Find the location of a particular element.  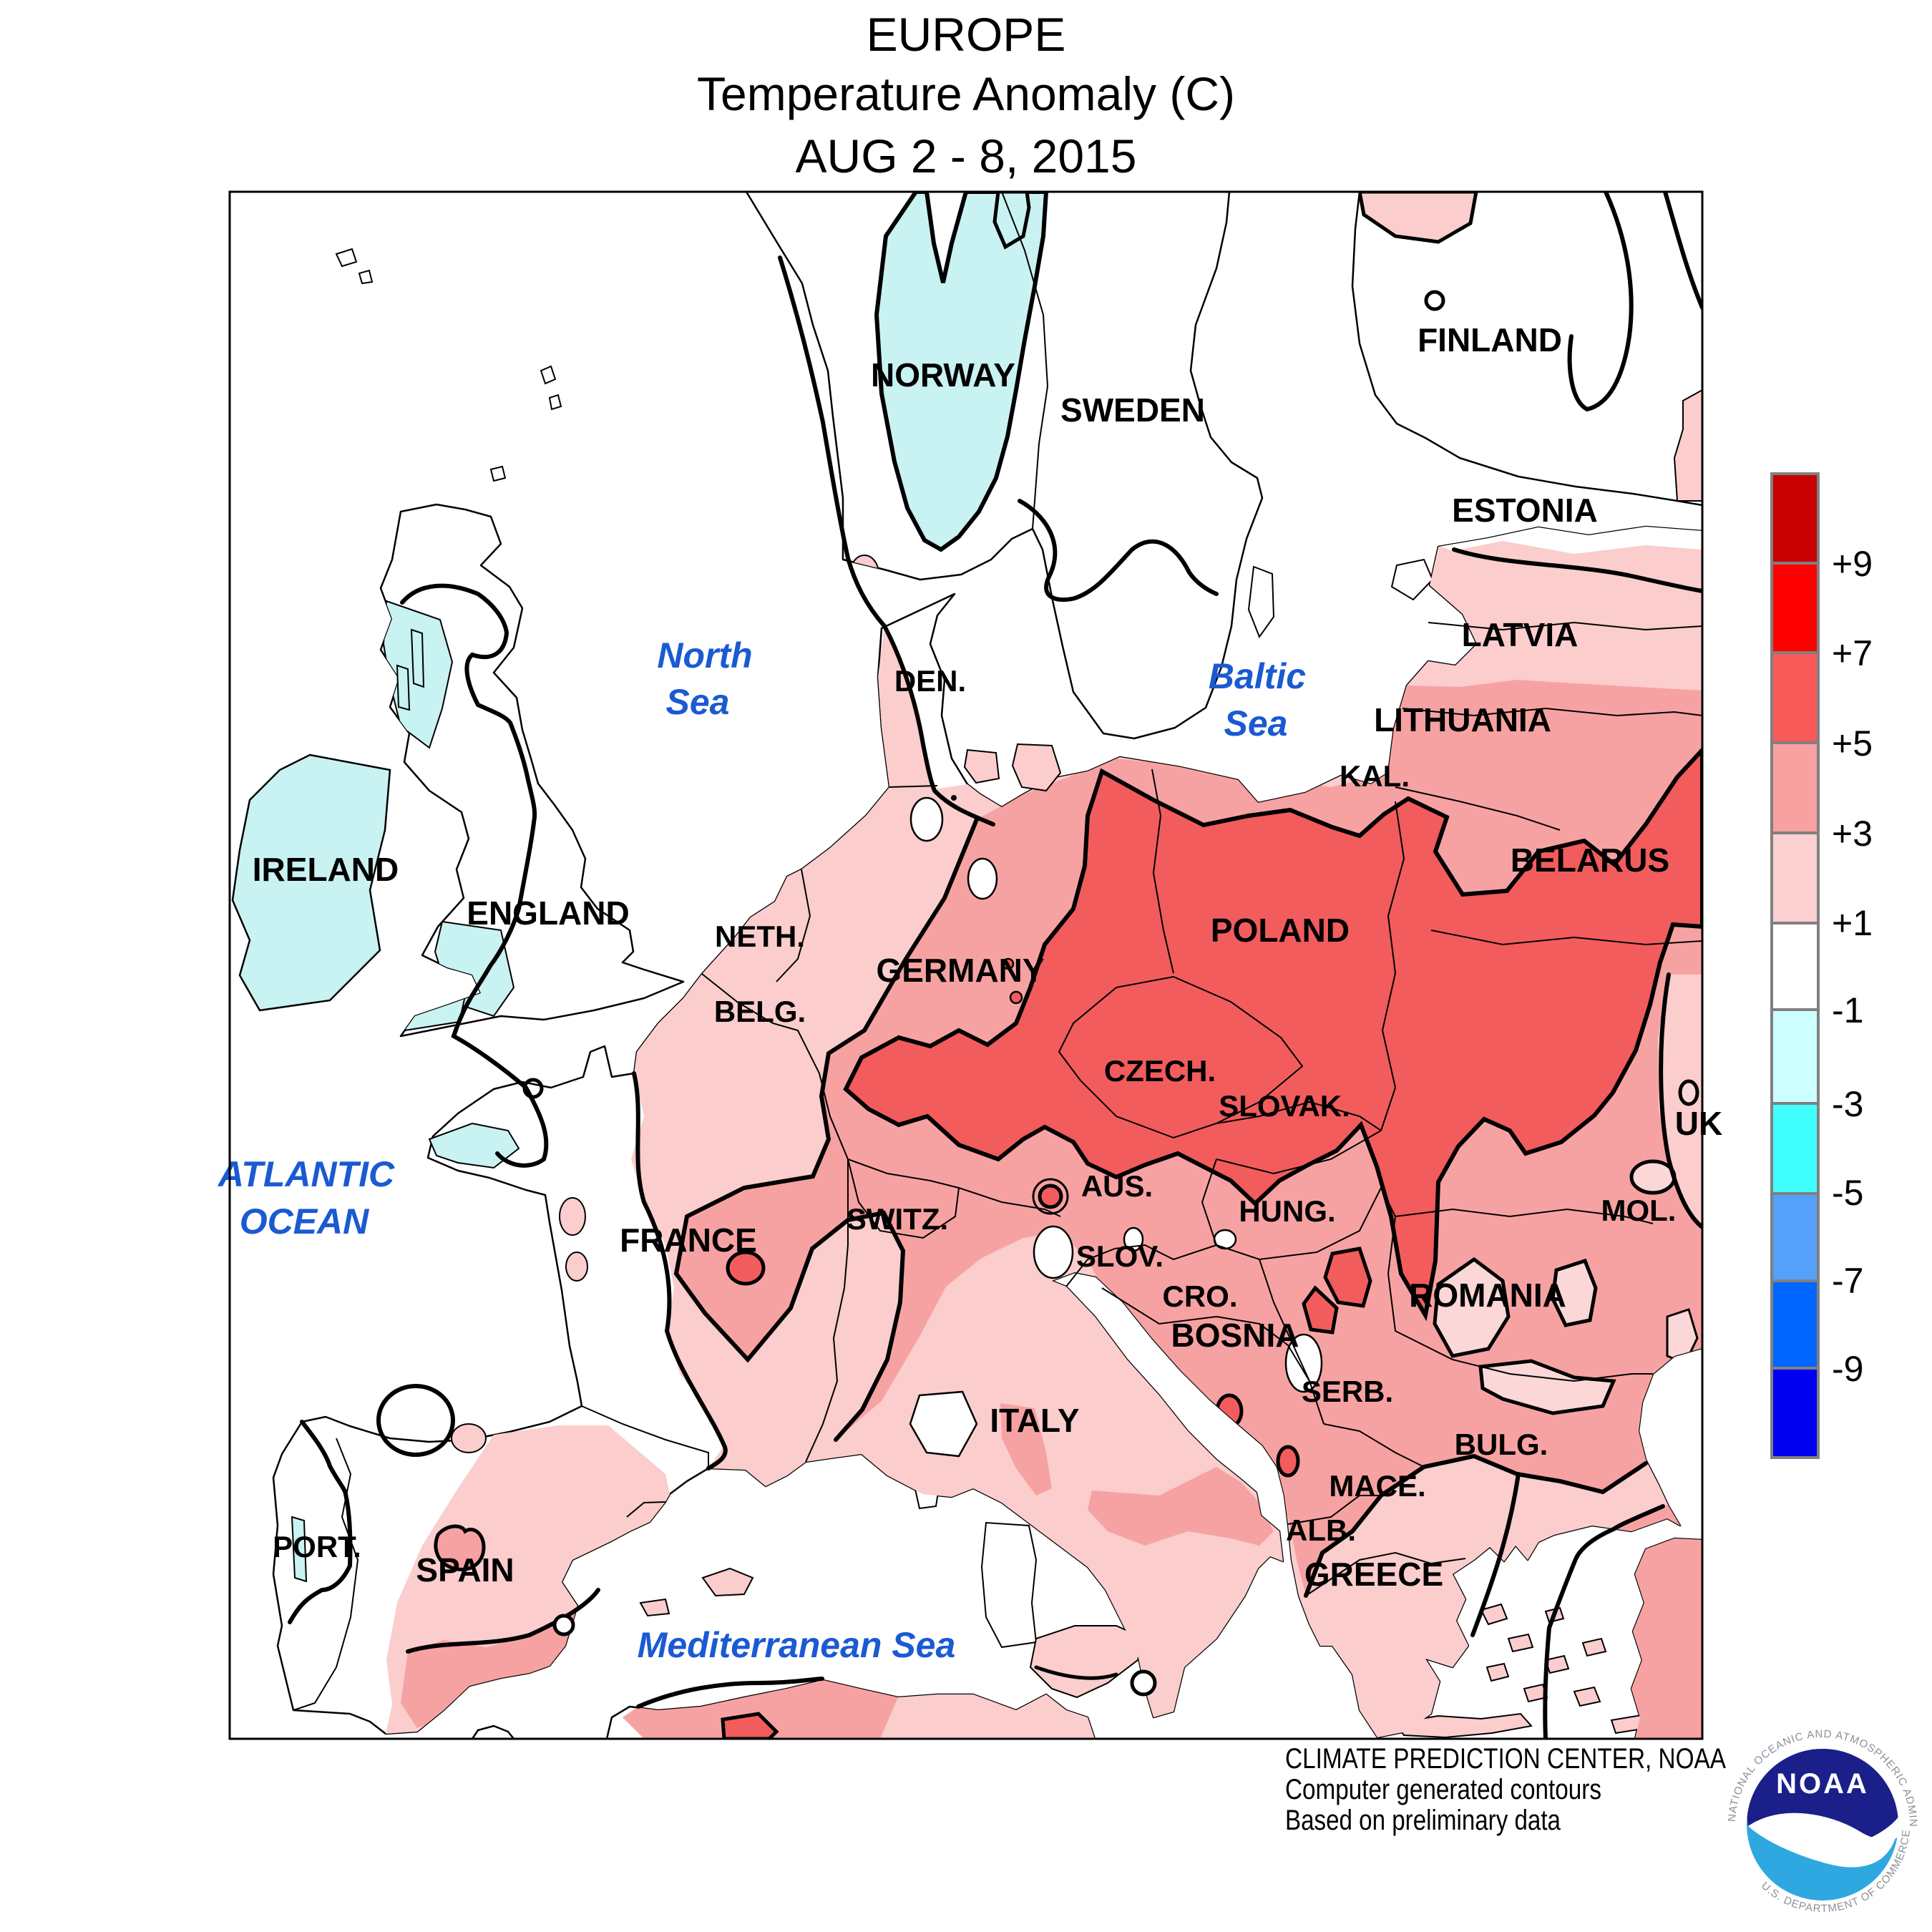

svg-text: +3 is located at coordinates (1852, 834).